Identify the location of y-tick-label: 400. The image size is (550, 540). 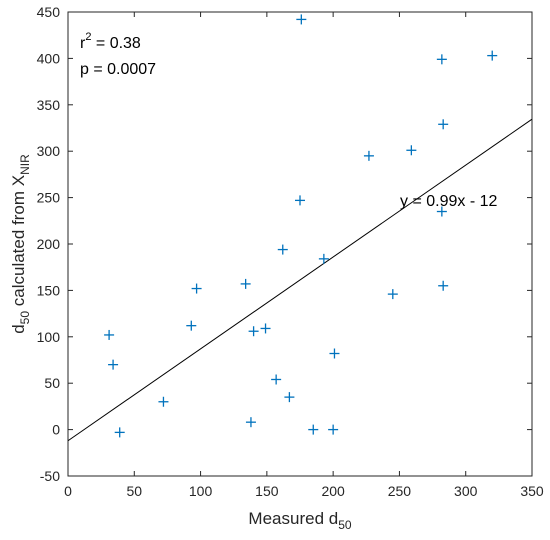
(49, 58).